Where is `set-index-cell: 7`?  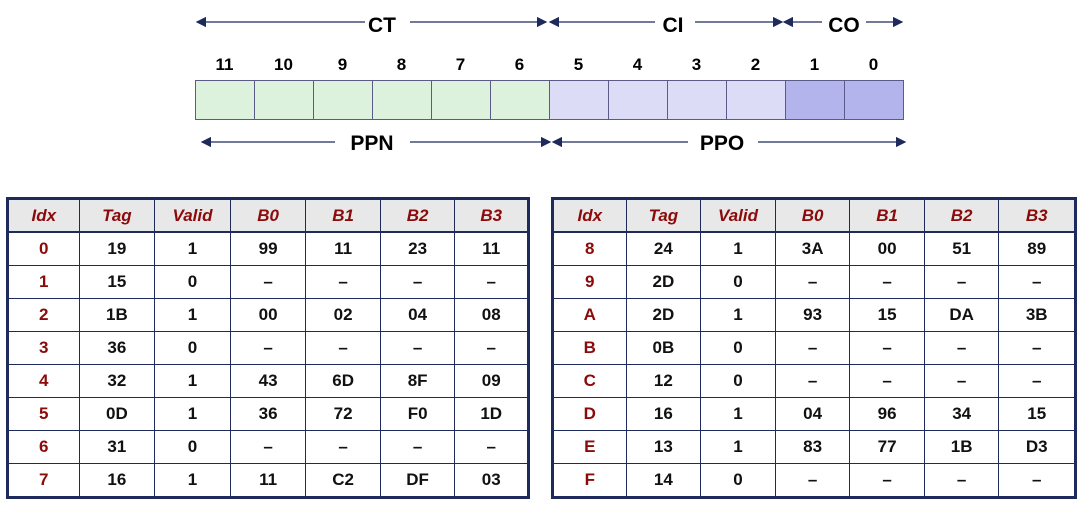 set-index-cell: 7 is located at coordinates (43, 480).